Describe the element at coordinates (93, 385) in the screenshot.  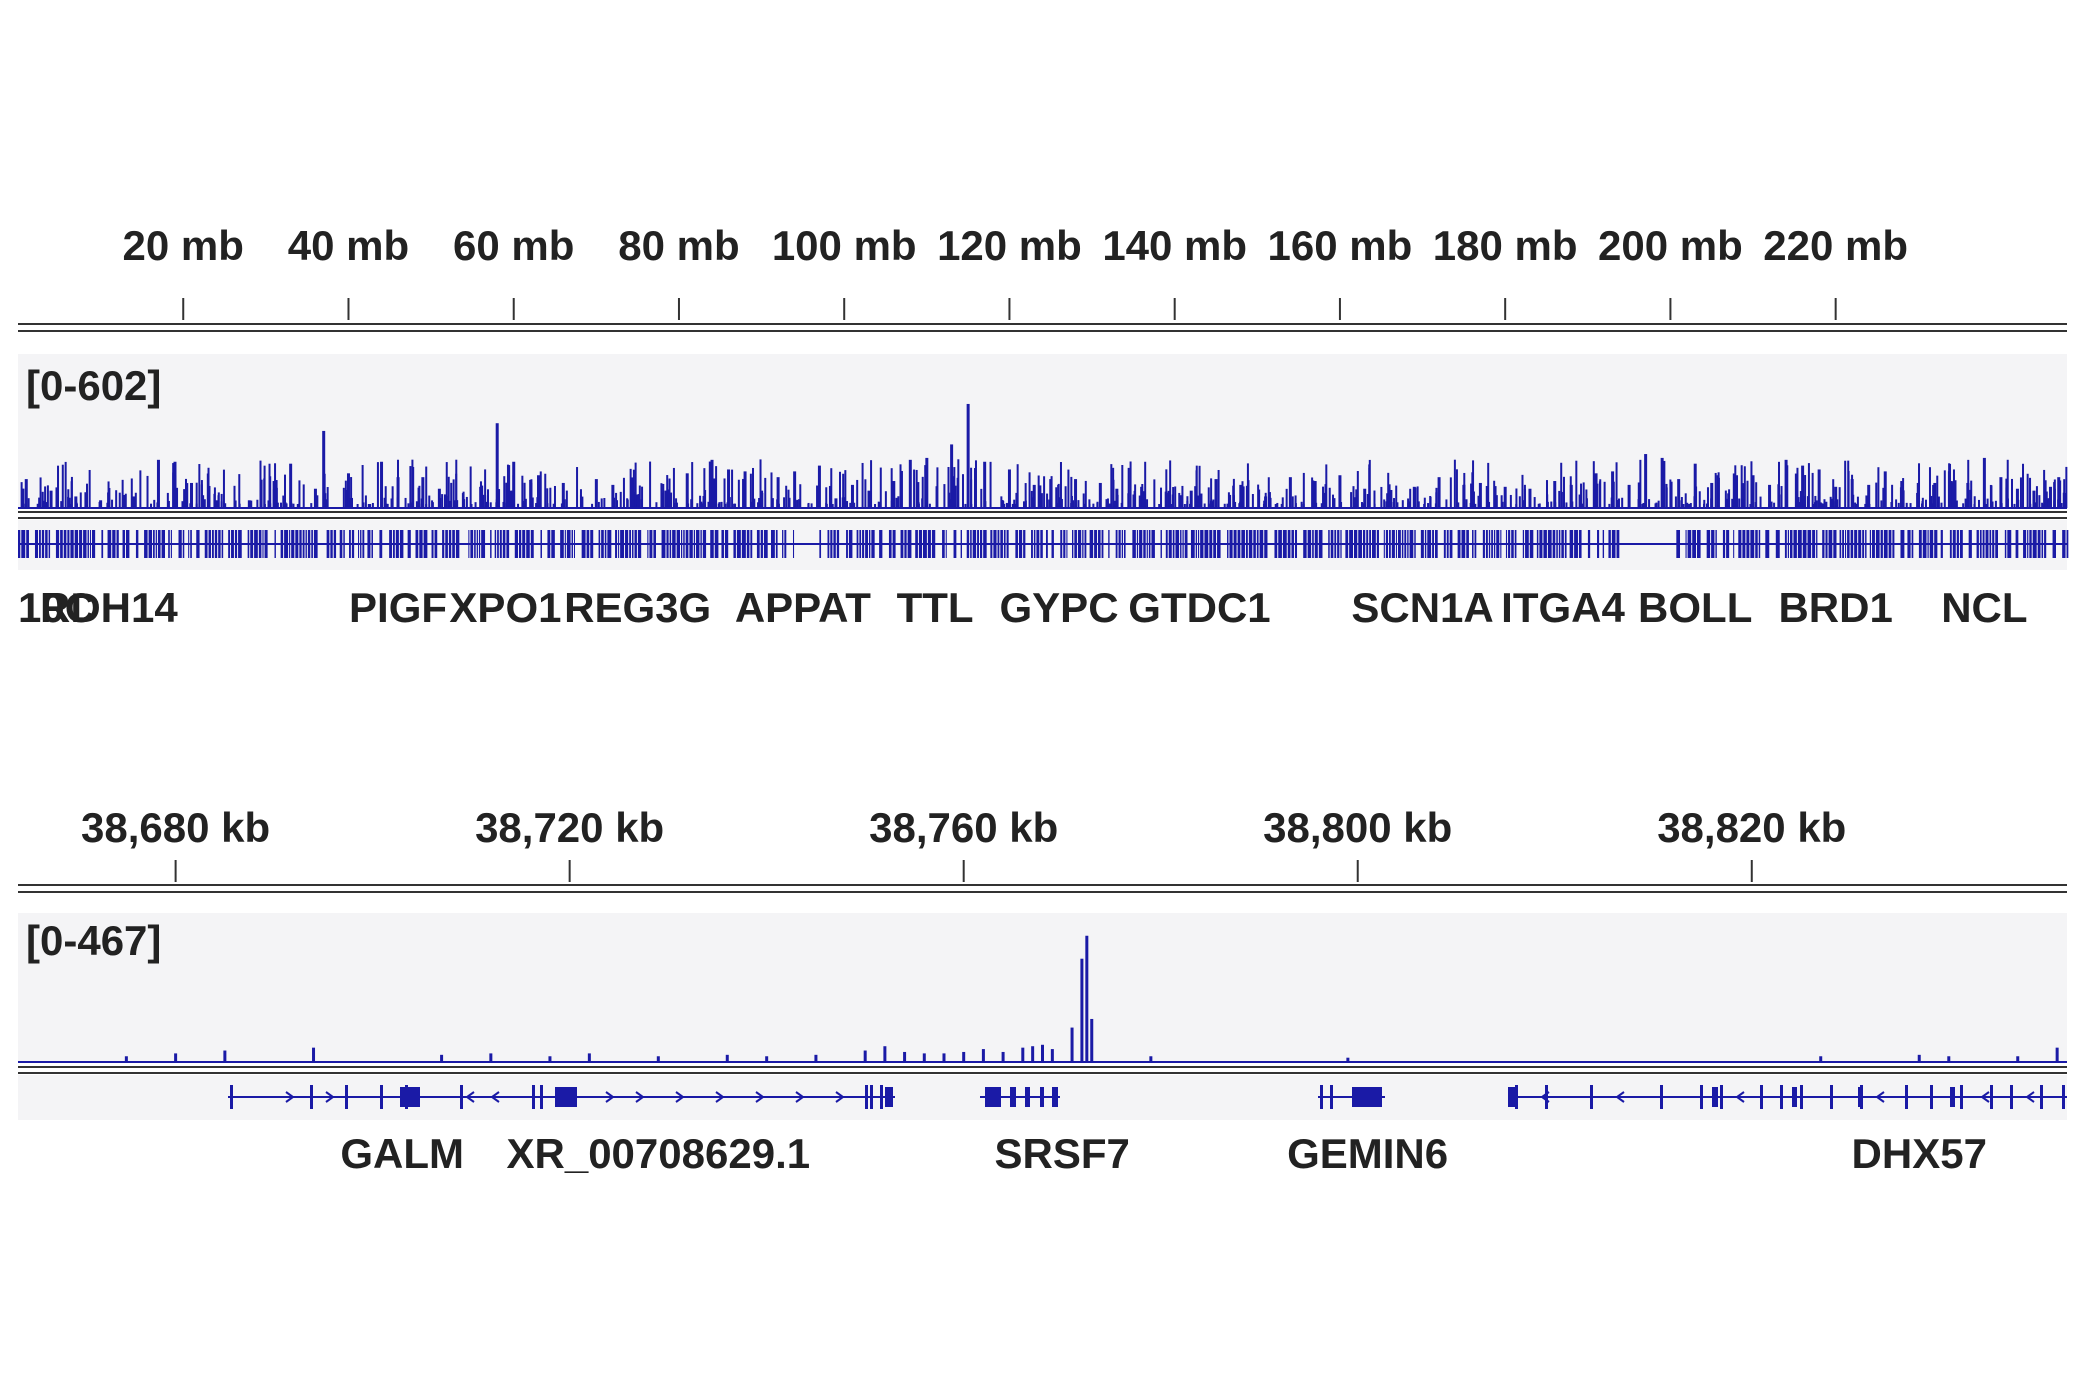
I see `data-range-label: [0-602]` at that location.